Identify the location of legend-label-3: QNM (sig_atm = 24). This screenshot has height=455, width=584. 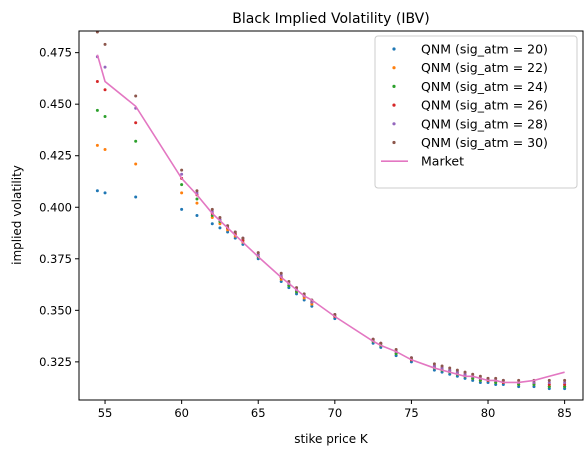
(484, 86).